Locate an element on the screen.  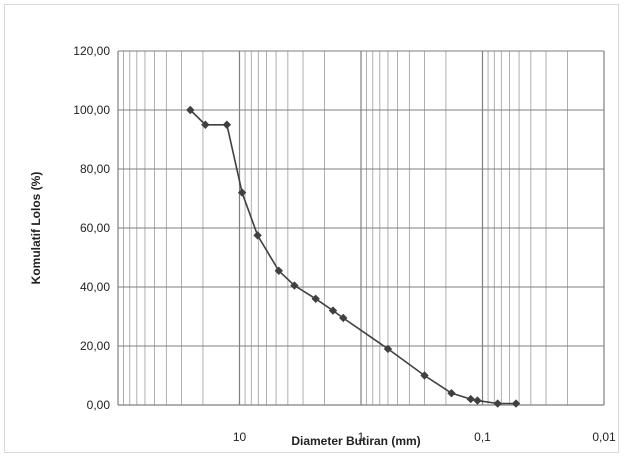
x-axis-title: Diameter Butiran (mm) is located at coordinates (355, 441).